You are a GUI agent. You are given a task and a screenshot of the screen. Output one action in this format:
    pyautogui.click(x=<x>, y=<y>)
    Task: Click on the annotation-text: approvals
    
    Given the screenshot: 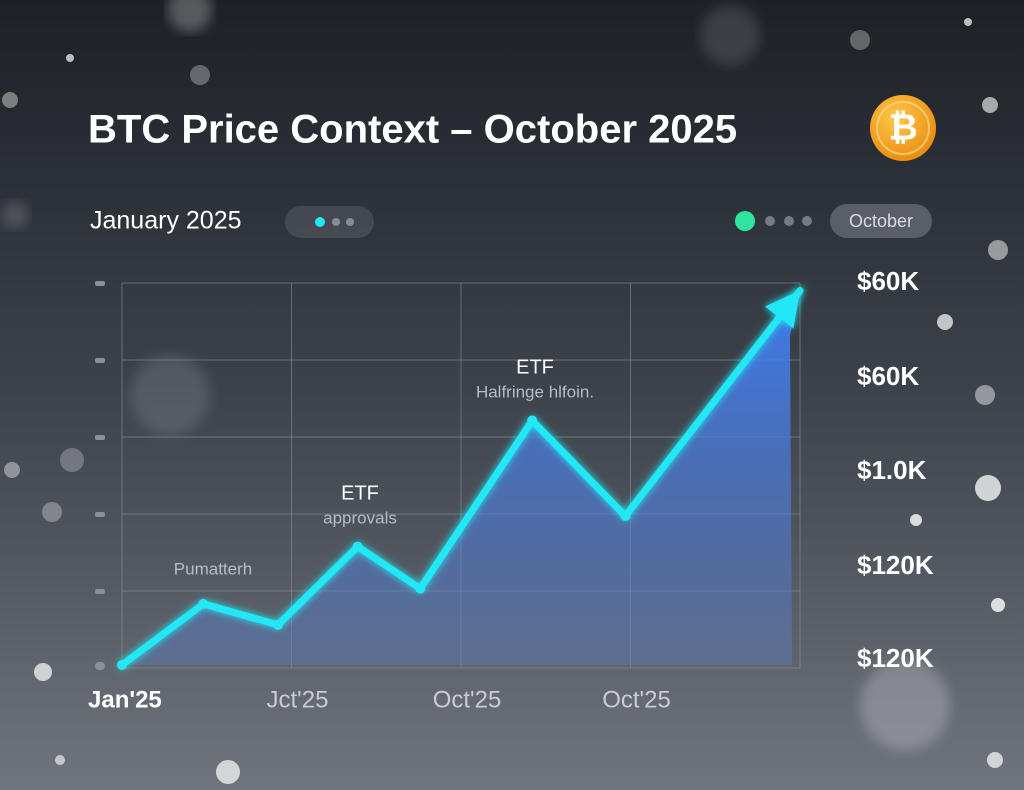 What is the action you would take?
    pyautogui.click(x=360, y=517)
    